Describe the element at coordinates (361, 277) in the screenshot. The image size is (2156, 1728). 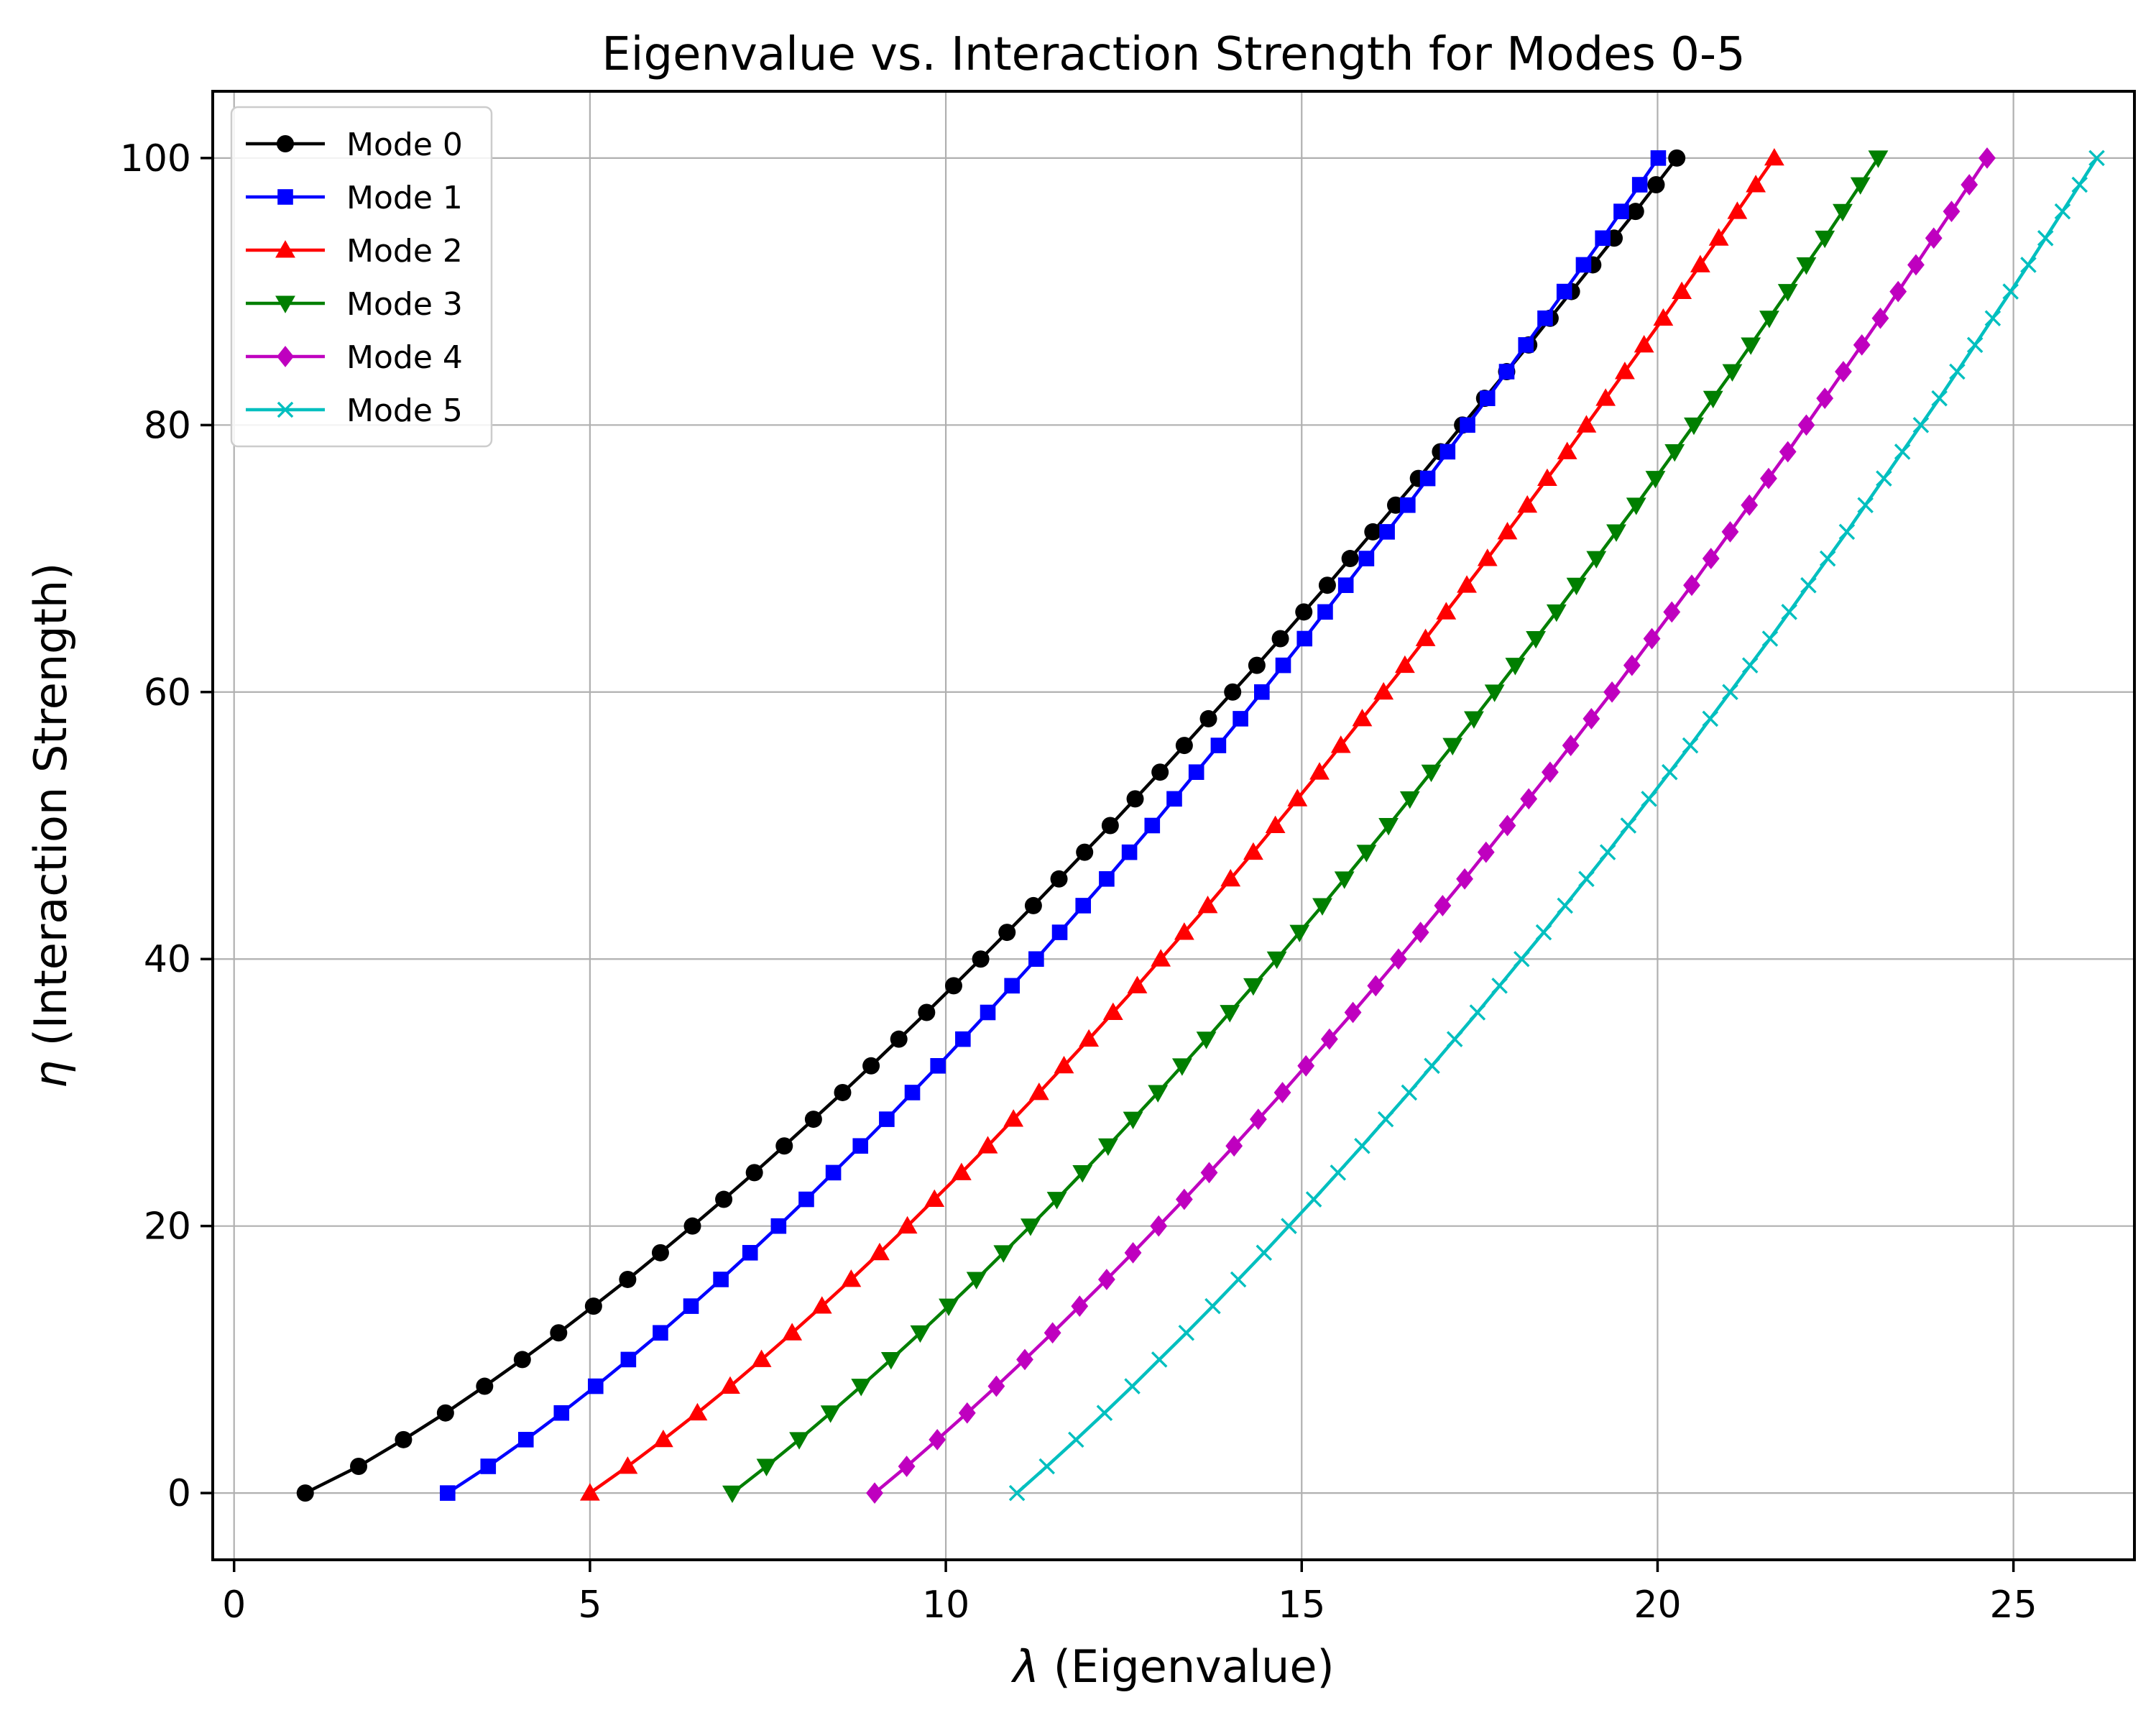
I see `legend: Mode 0 Mode 1 Mode 2 Mode 3 Mode 4 Mode 5` at that location.